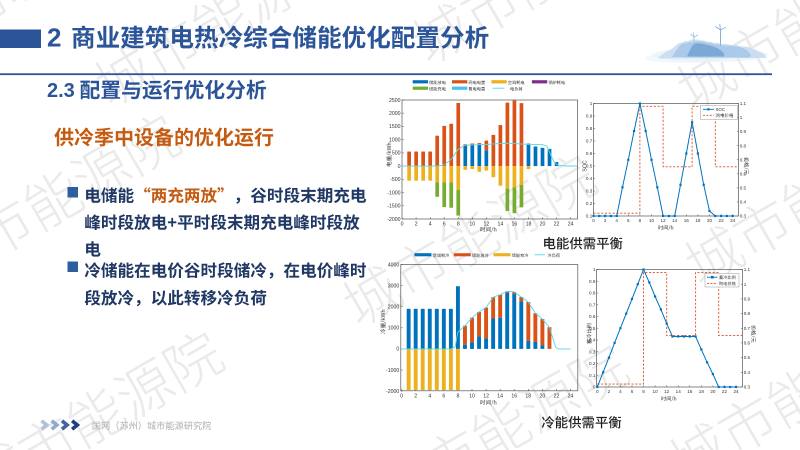  I want to click on svg-text: SOC, so click(721, 109).